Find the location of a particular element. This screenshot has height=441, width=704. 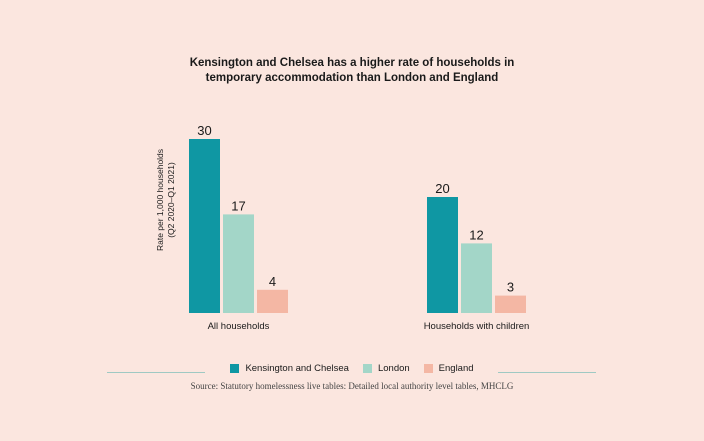

bar-all-households-england is located at coordinates (272, 301).